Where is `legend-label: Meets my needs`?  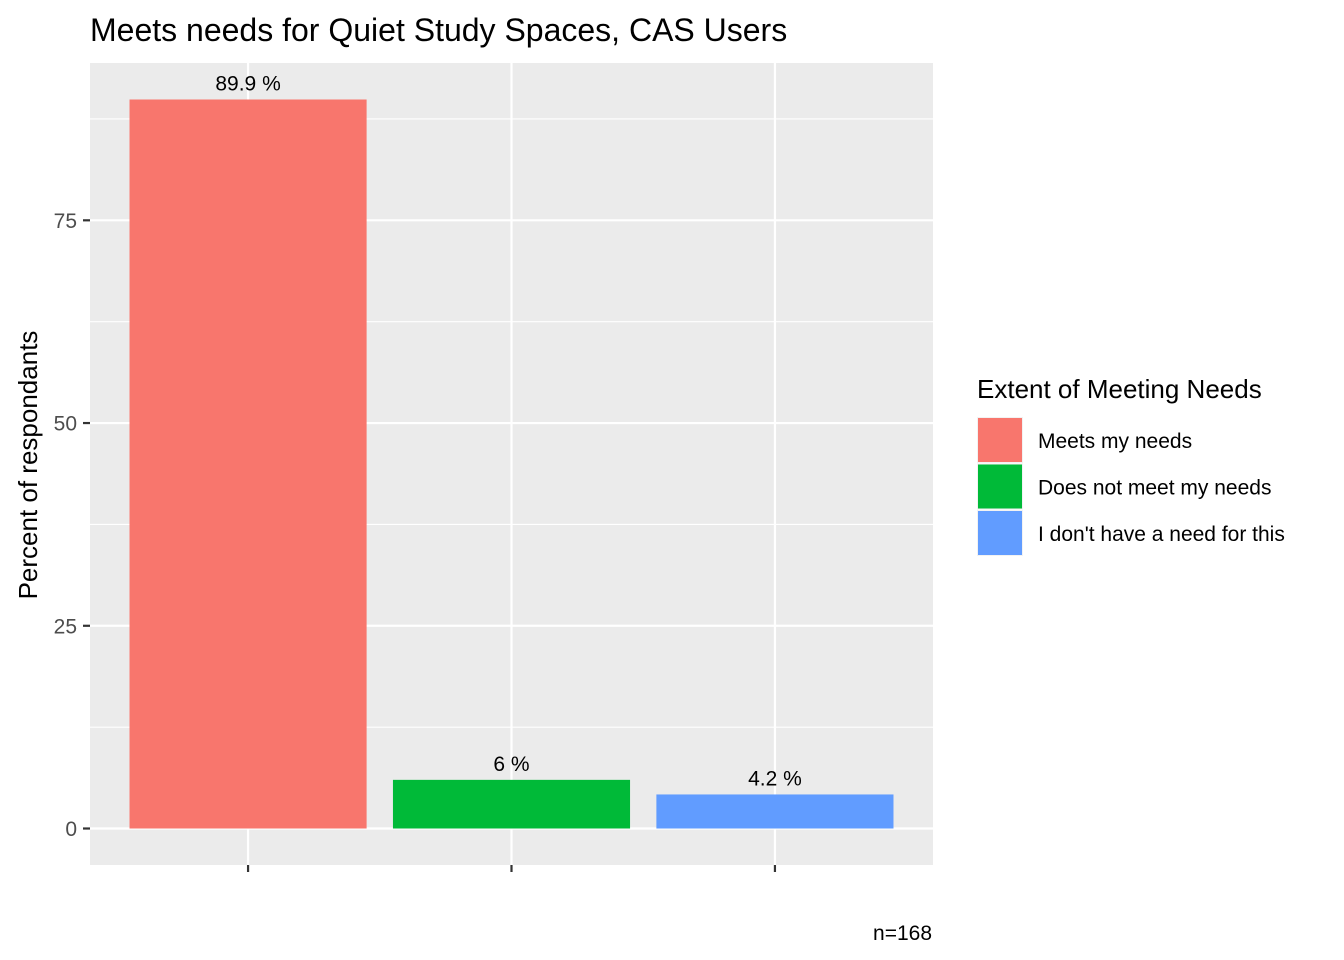
legend-label: Meets my needs is located at coordinates (1115, 441).